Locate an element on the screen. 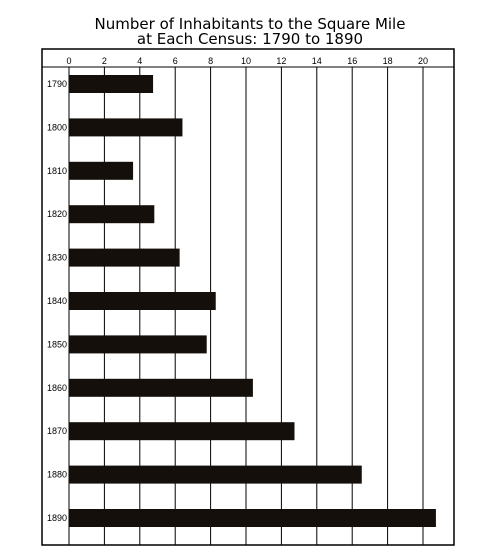  category-label: 1860 is located at coordinates (57, 388).